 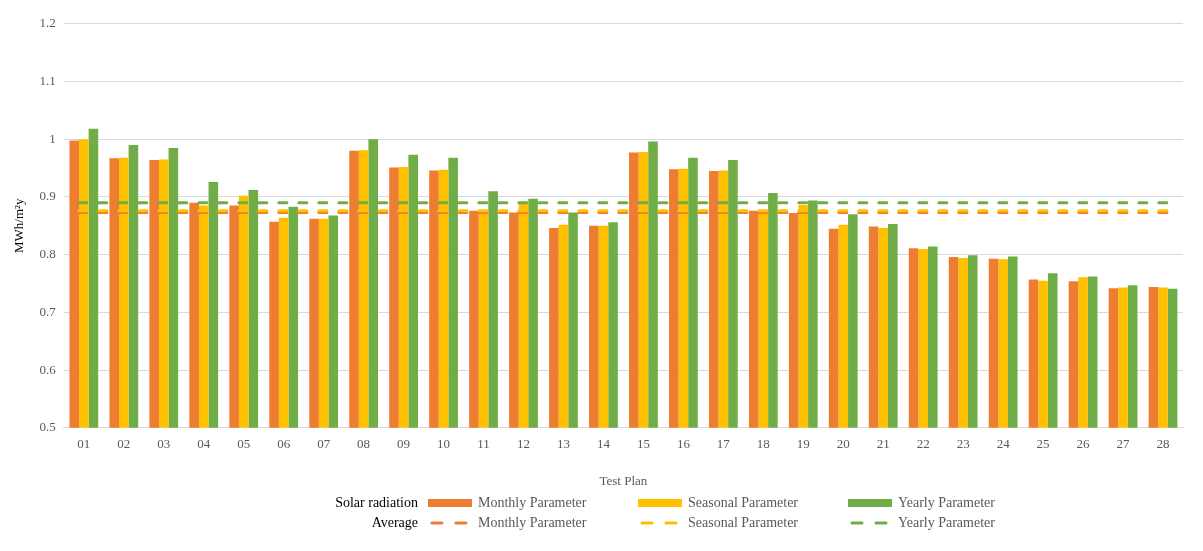 I want to click on x-tick-label: 11, so click(x=483, y=444).